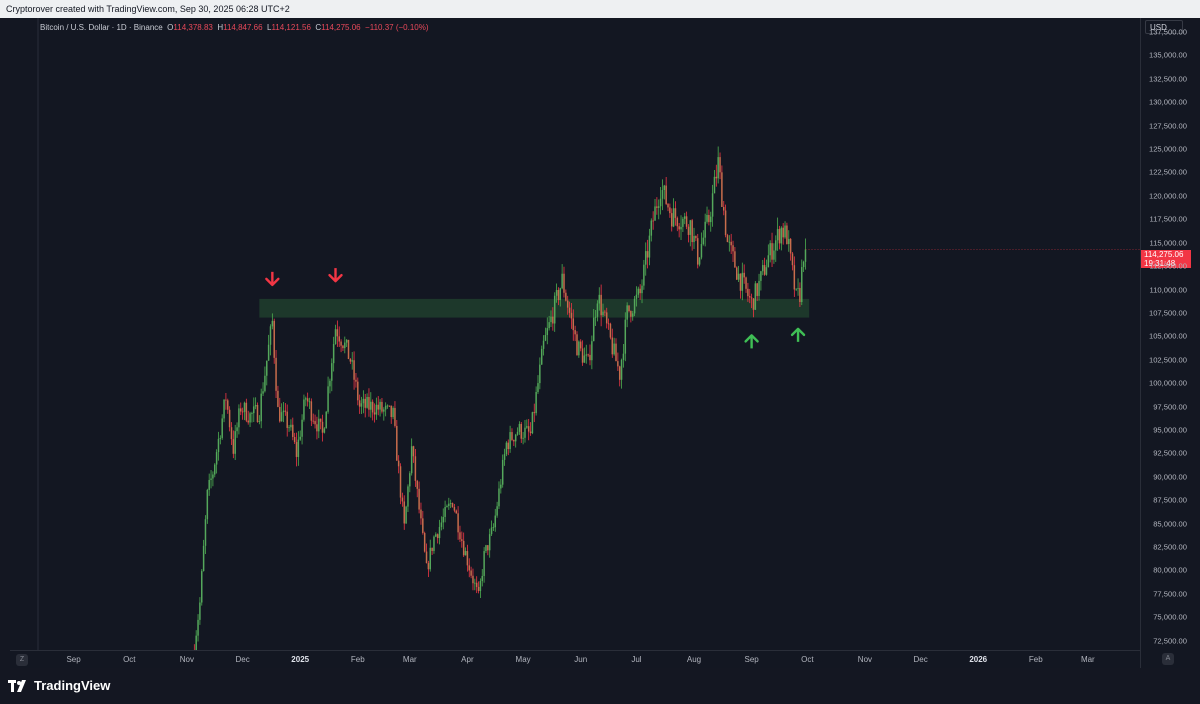  What do you see at coordinates (1087, 659) in the screenshot?
I see `time-tick-label: Mar` at bounding box center [1087, 659].